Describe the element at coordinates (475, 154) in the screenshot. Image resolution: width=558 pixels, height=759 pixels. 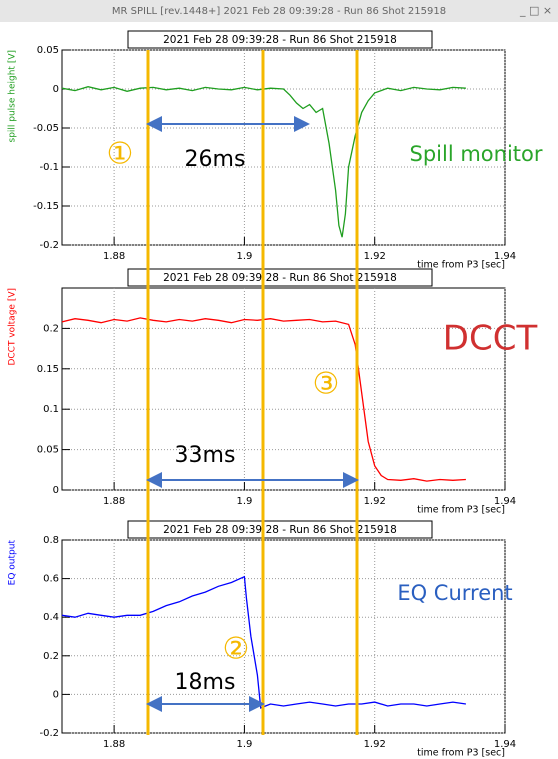
I see `annotation: Spill monitor` at that location.